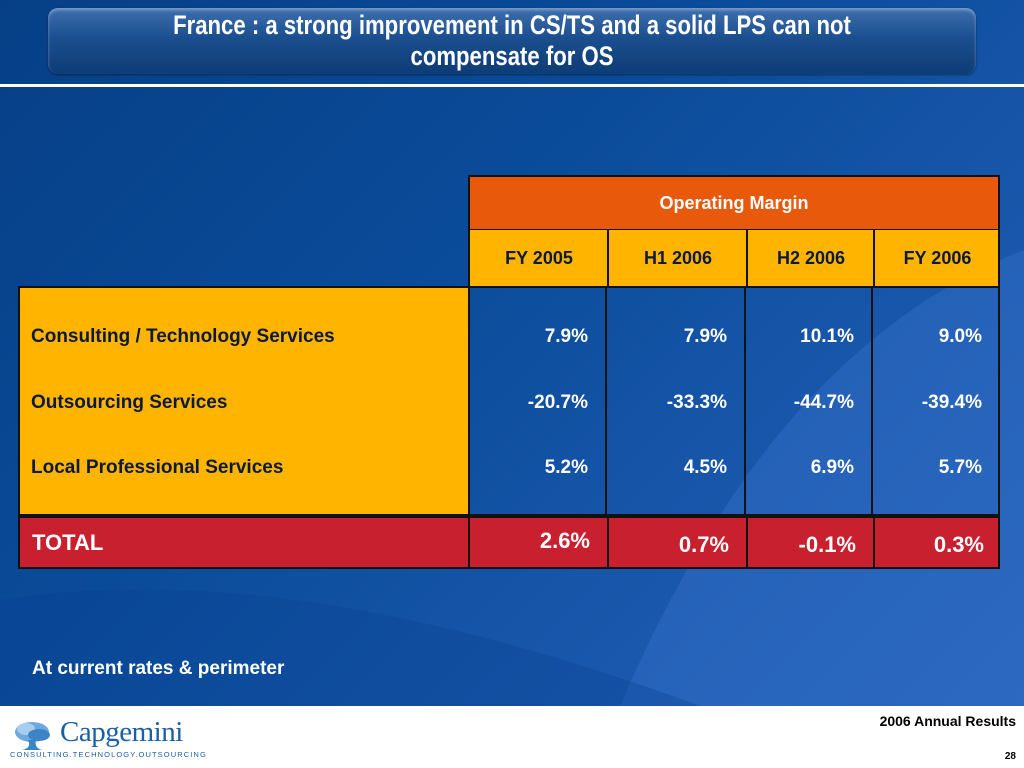  I want to click on title-divider, so click(512, 85).